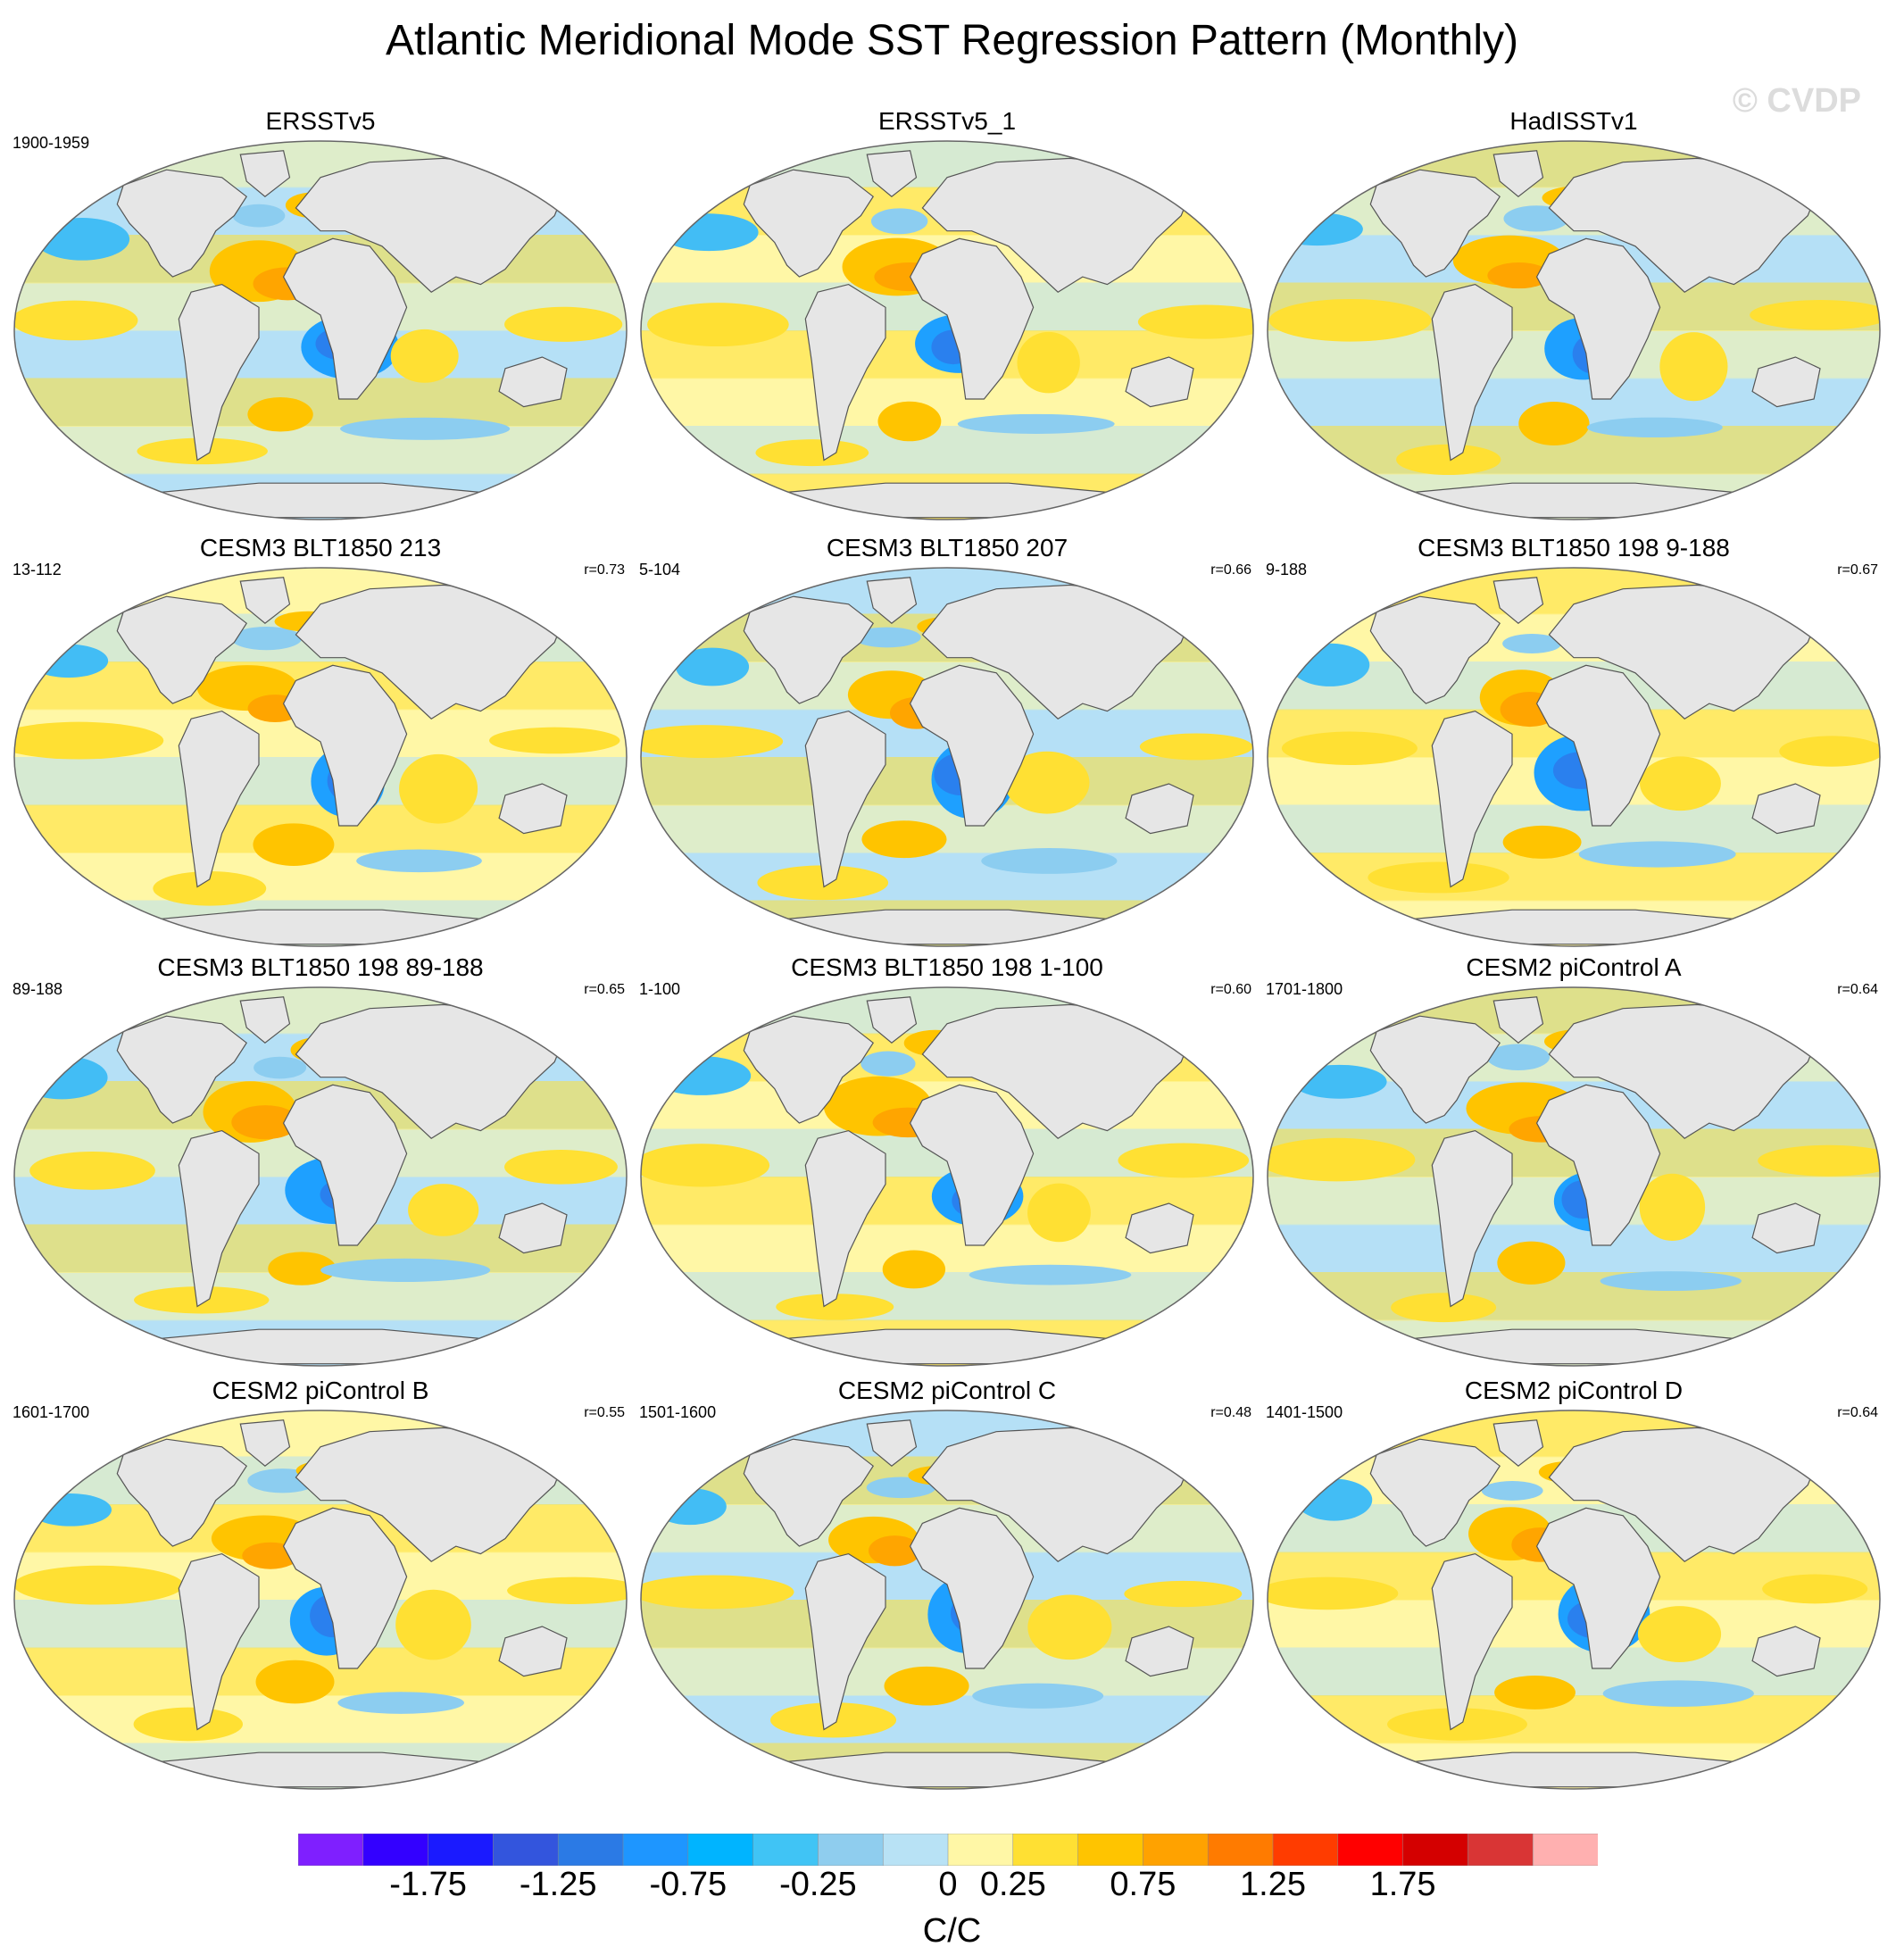  Describe the element at coordinates (1230, 570) in the screenshot. I see `panel-correlation: r=0.66` at that location.